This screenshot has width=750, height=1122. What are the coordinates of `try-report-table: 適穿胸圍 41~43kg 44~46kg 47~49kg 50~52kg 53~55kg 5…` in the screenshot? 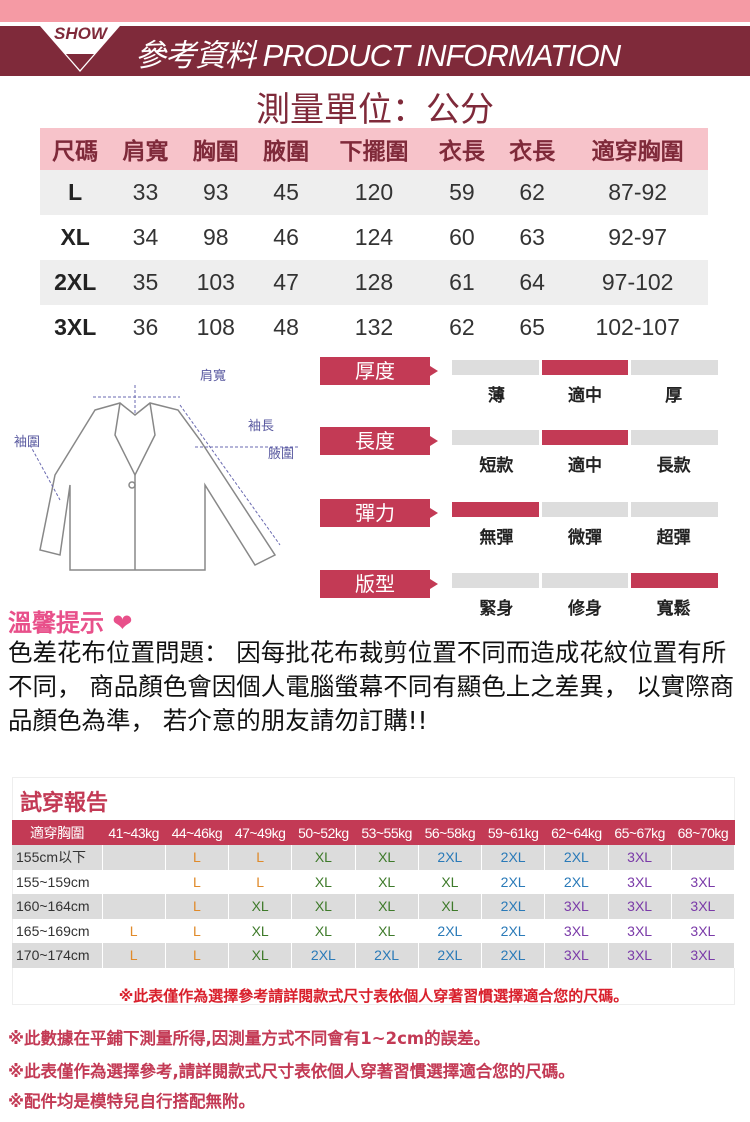 It's located at (374, 894).